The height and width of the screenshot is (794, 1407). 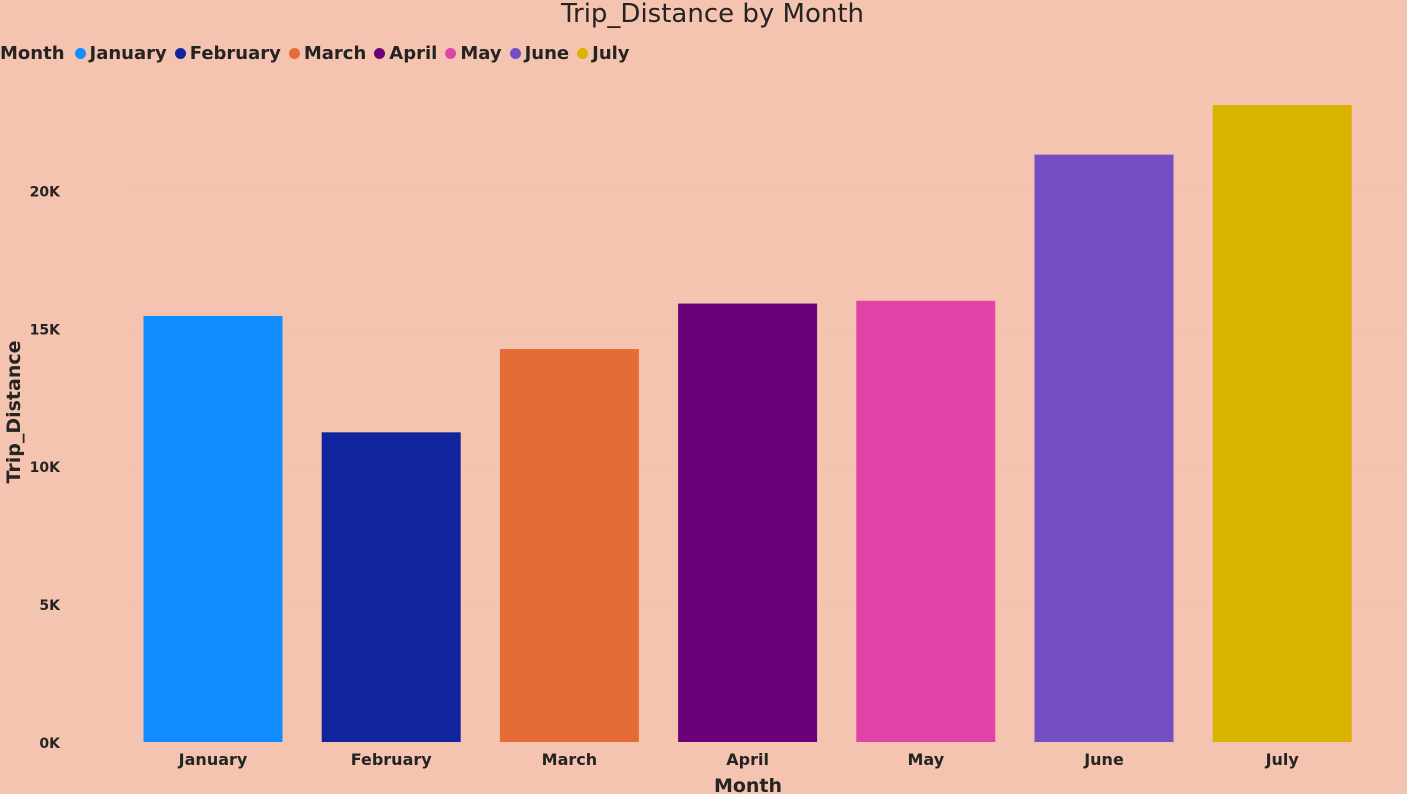 What do you see at coordinates (748, 784) in the screenshot?
I see `x-axis-title: Month` at bounding box center [748, 784].